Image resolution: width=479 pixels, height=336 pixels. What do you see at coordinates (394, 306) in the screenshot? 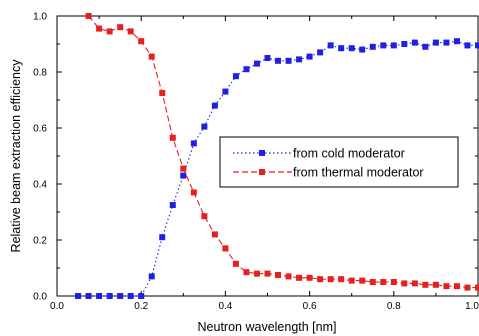
I see `x-tick-label: 0.8` at bounding box center [394, 306].